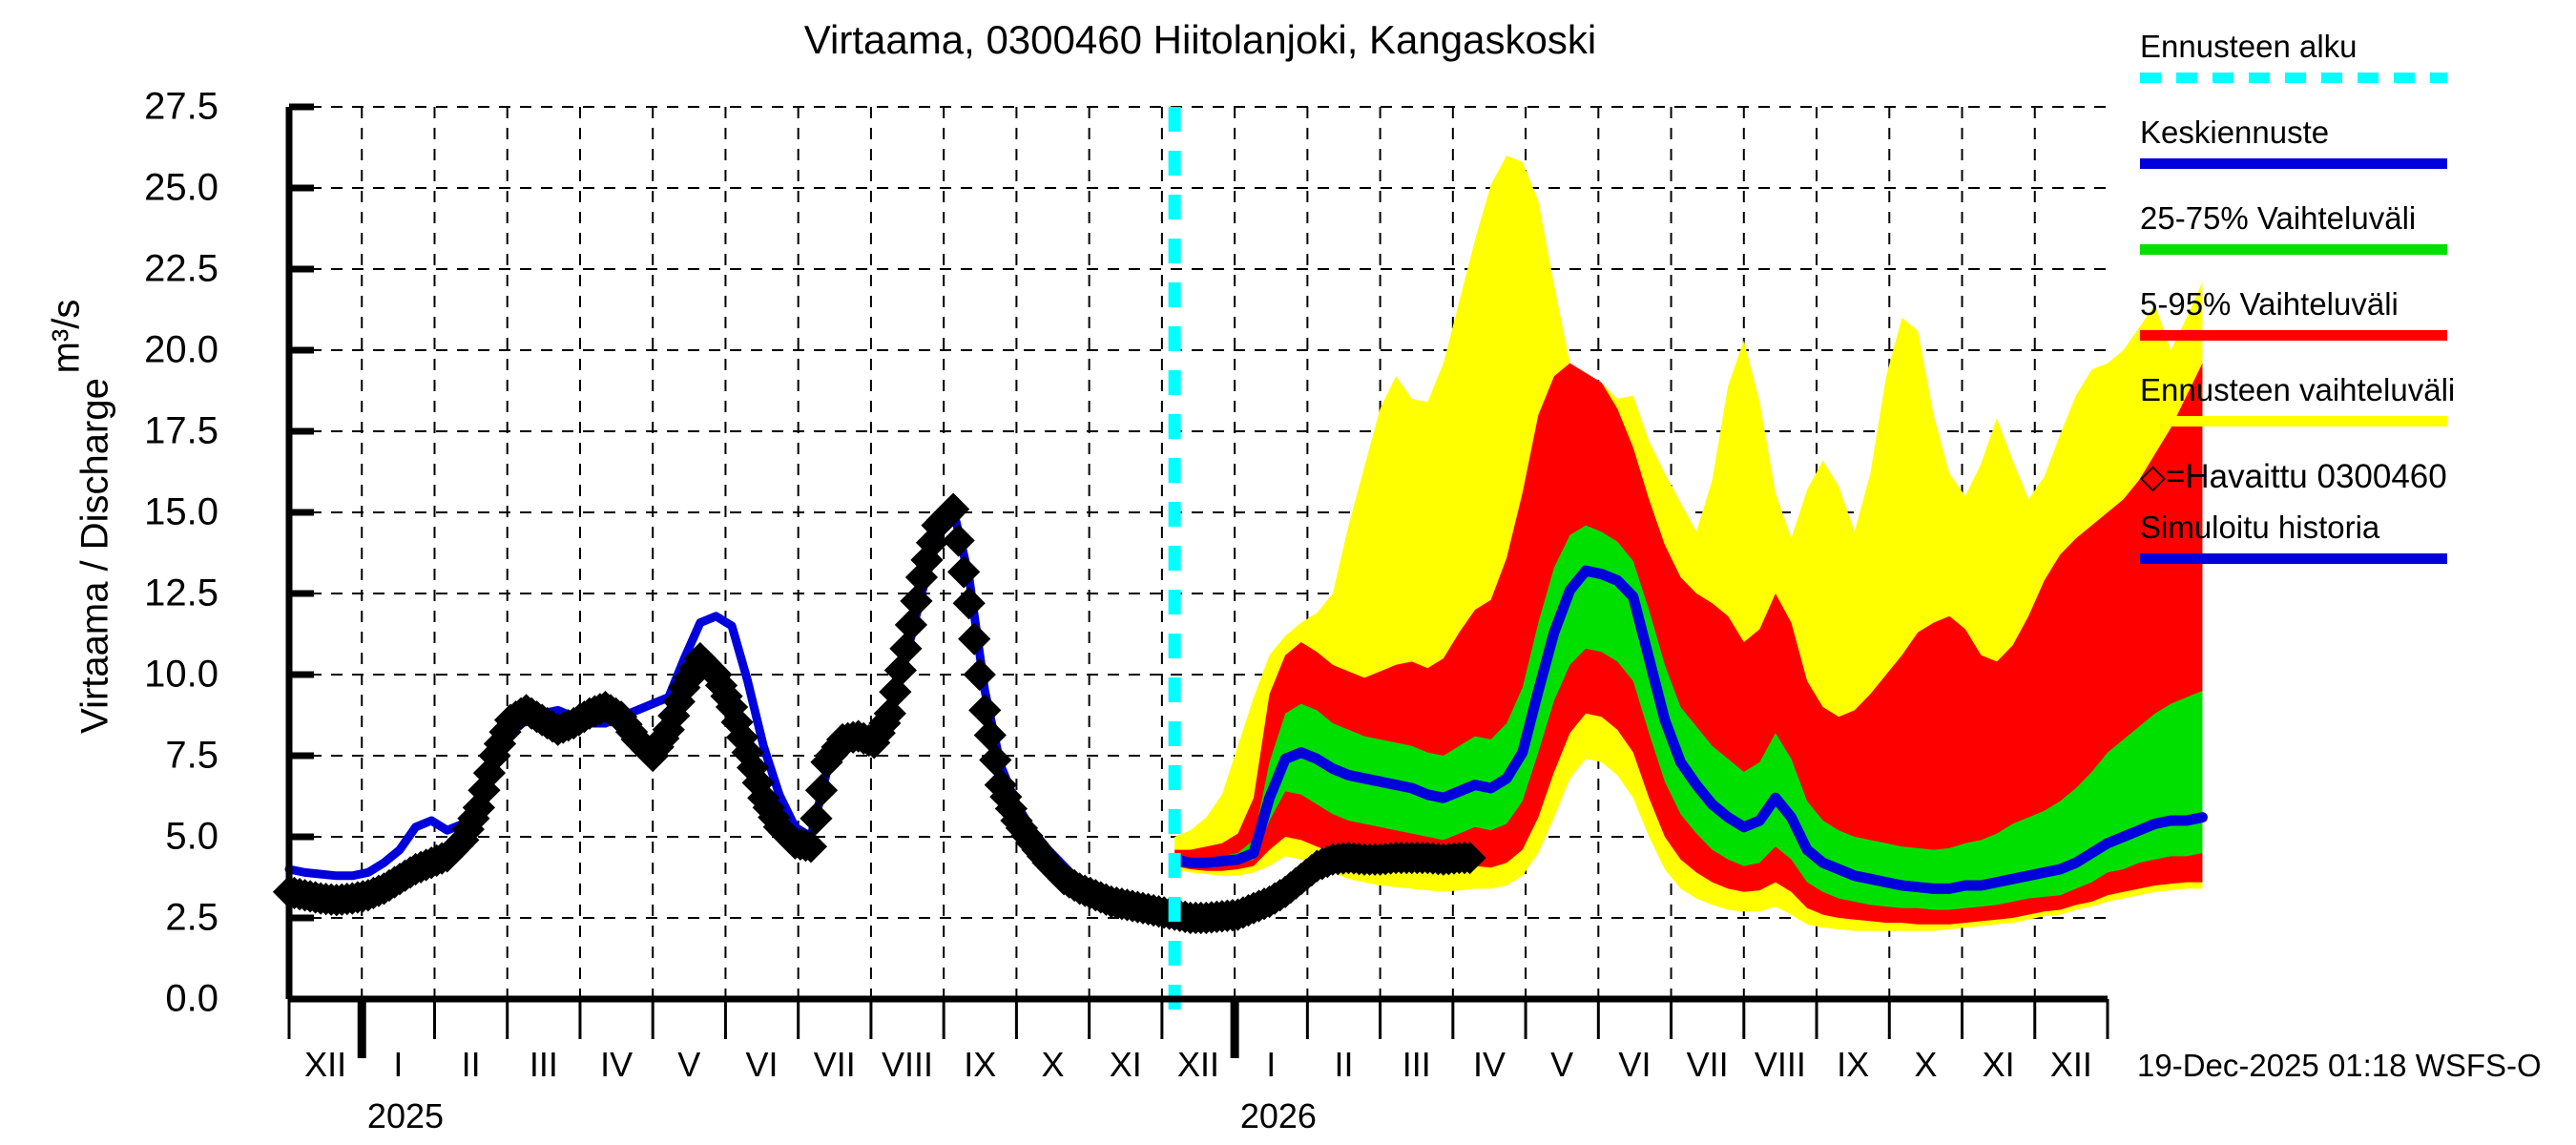  I want to click on legend-label-median-forecast: Keskiennuste, so click(2235, 132).